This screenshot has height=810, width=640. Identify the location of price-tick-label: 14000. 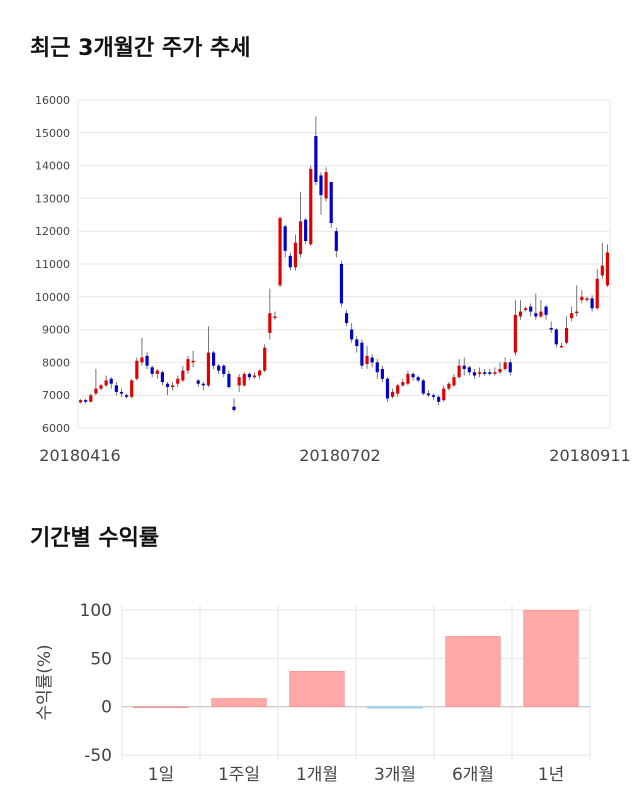
(52, 166).